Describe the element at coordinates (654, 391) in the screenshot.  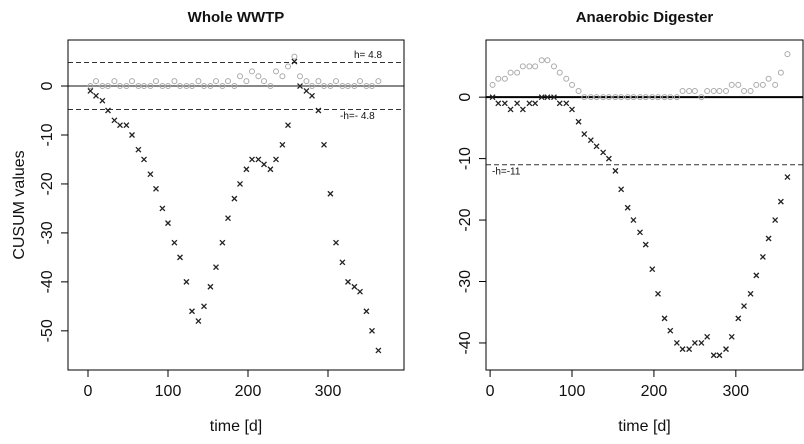
I see `x-tick-label: 200` at that location.